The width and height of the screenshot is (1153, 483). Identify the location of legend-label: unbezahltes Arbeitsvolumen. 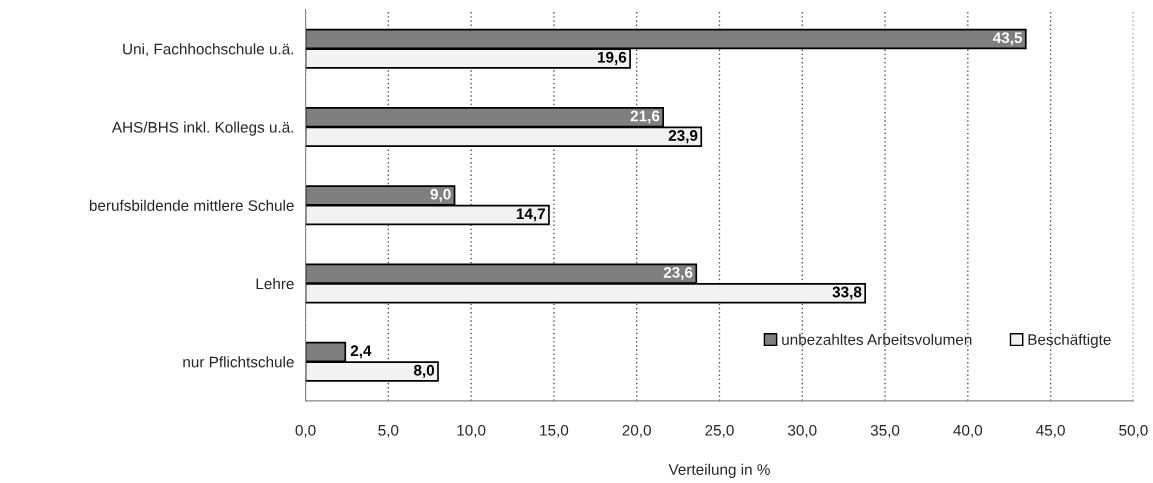
(877, 339).